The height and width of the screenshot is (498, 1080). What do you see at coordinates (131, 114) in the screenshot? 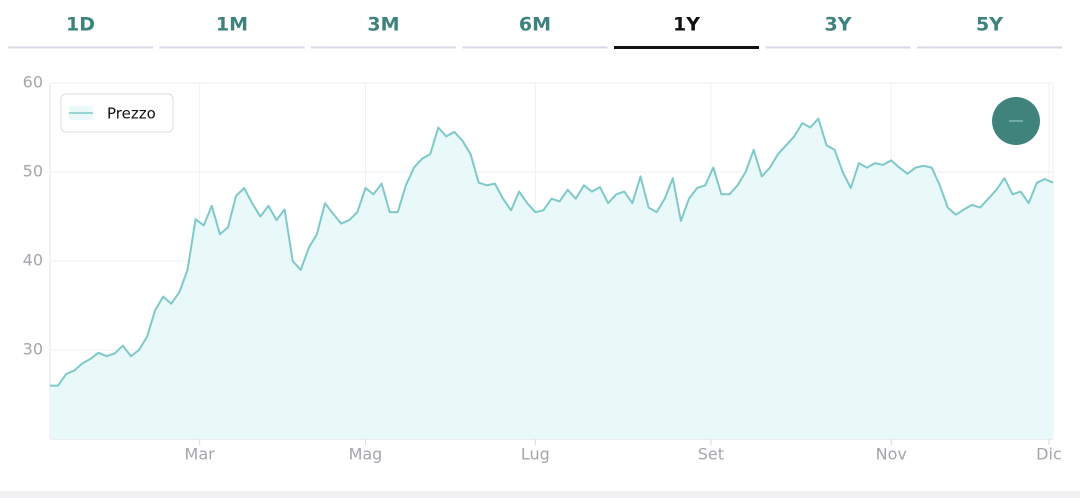
I see `legend-label: Prezzo` at bounding box center [131, 114].